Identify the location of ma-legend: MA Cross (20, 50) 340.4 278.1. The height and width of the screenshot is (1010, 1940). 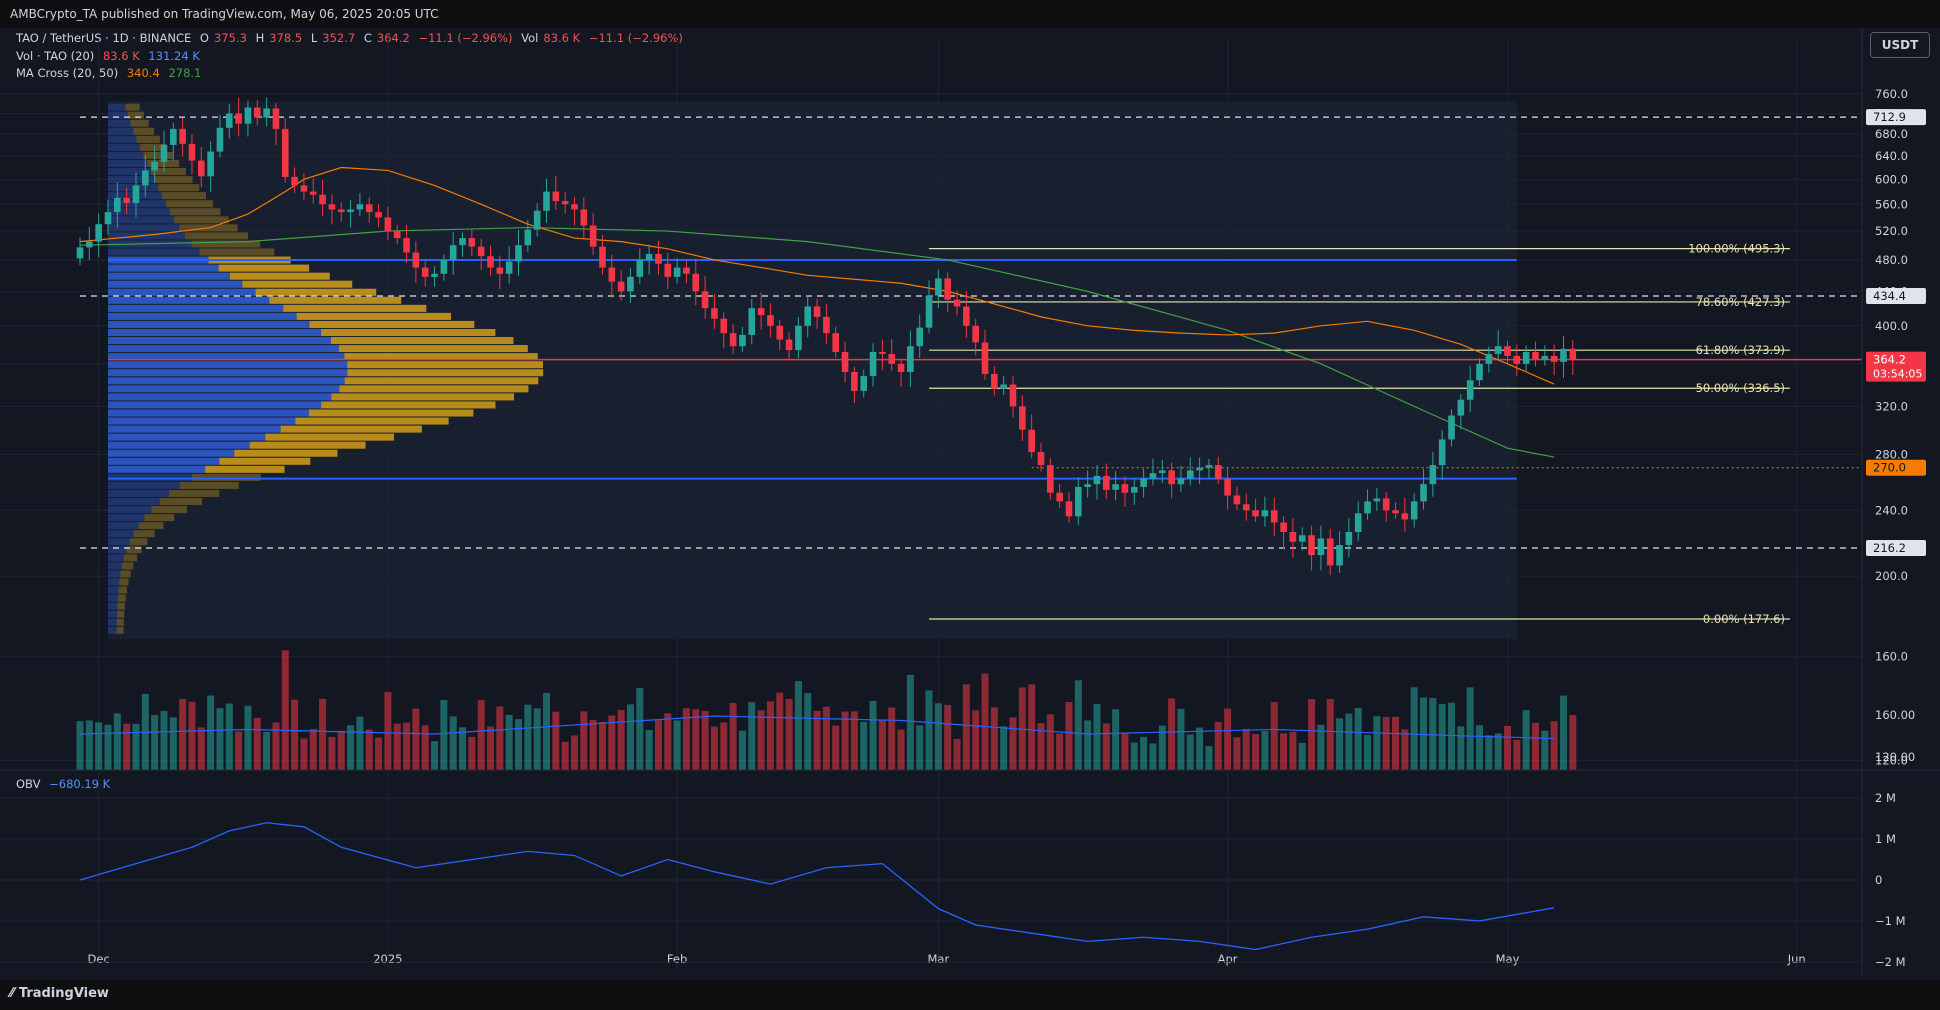
(111, 73).